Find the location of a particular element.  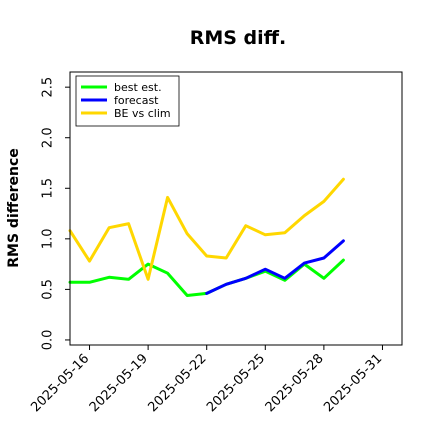

y-tick-label: 1.5 is located at coordinates (48, 188).